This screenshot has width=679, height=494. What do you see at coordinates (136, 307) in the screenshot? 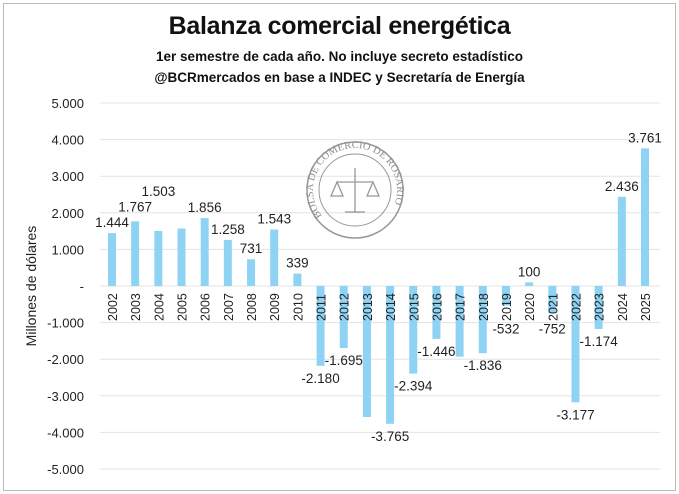
I see `x-tick-label: 2003` at bounding box center [136, 307].